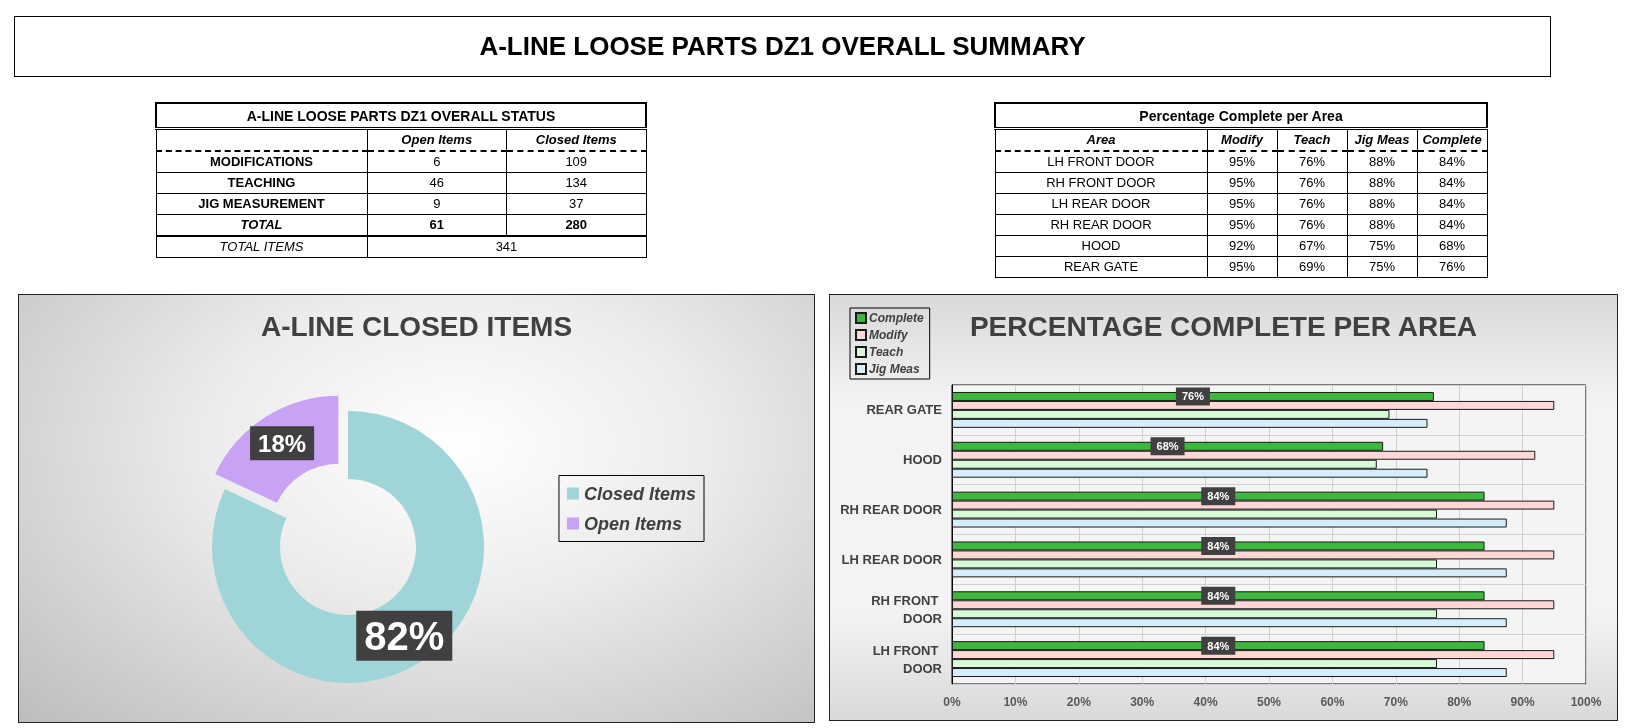 This screenshot has height=728, width=1642. What do you see at coordinates (576, 139) in the screenshot?
I see `text: Closed Items` at bounding box center [576, 139].